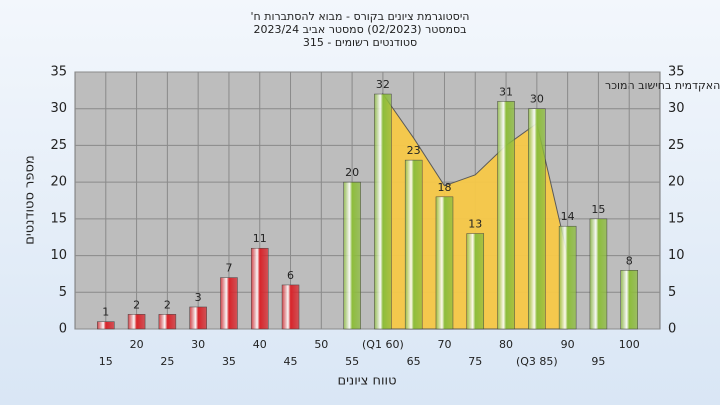  What do you see at coordinates (506, 91) in the screenshot?
I see `data-label: 31` at bounding box center [506, 91].